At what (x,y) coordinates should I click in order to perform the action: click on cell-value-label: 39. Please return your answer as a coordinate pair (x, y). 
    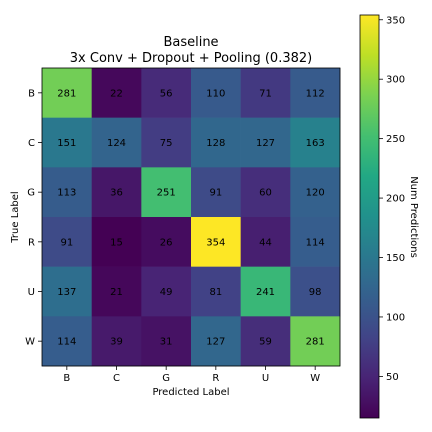
    Looking at the image, I should click on (116, 342).